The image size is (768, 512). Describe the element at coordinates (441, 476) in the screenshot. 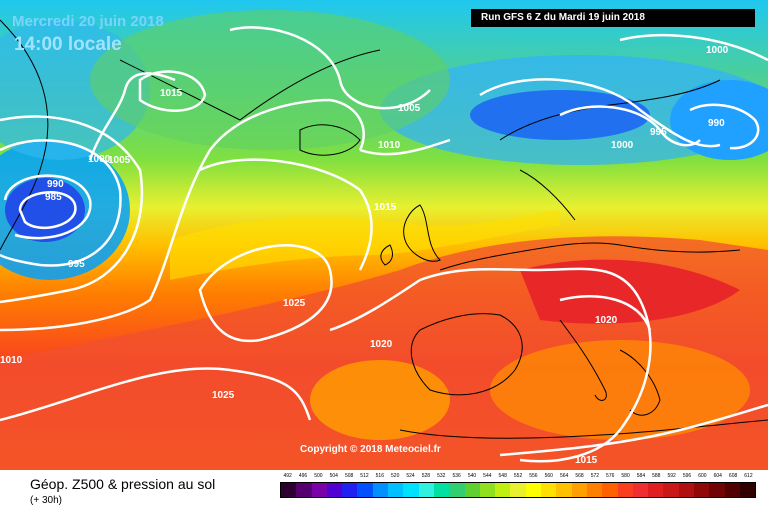

I see `scale-value-label: 532` at that location.